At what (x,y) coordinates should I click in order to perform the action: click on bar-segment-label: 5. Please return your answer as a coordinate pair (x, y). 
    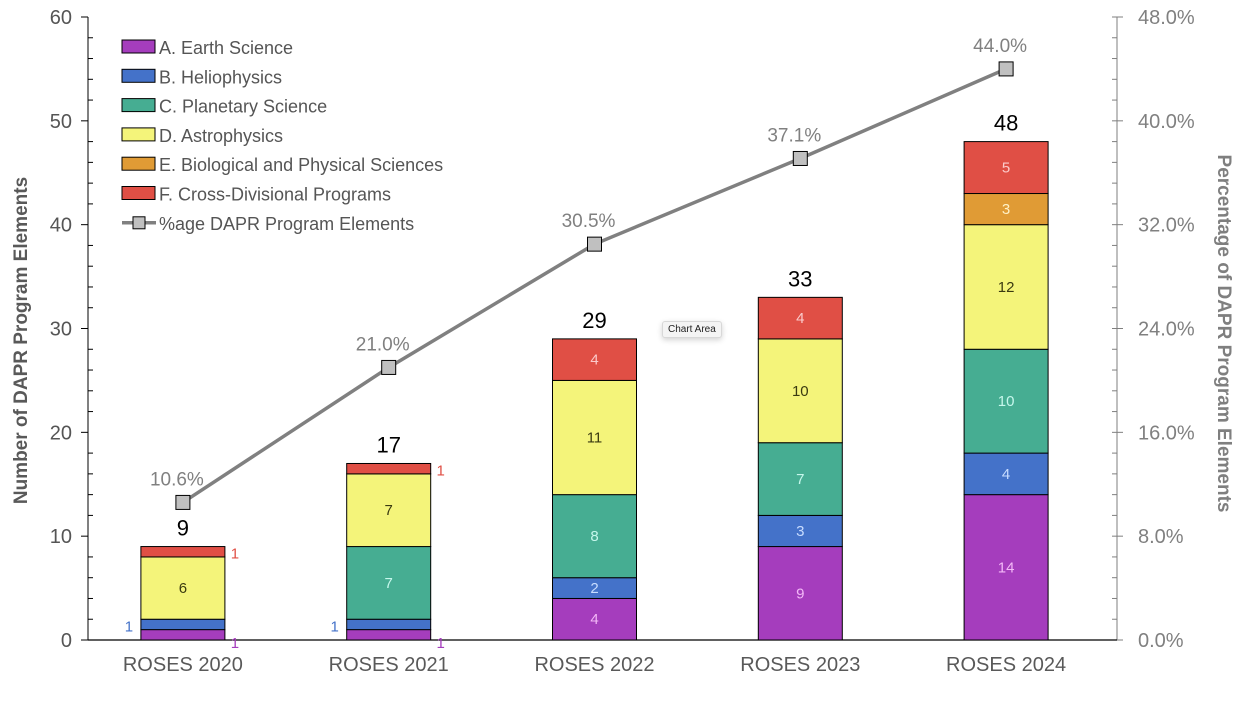
    Looking at the image, I should click on (1006, 168).